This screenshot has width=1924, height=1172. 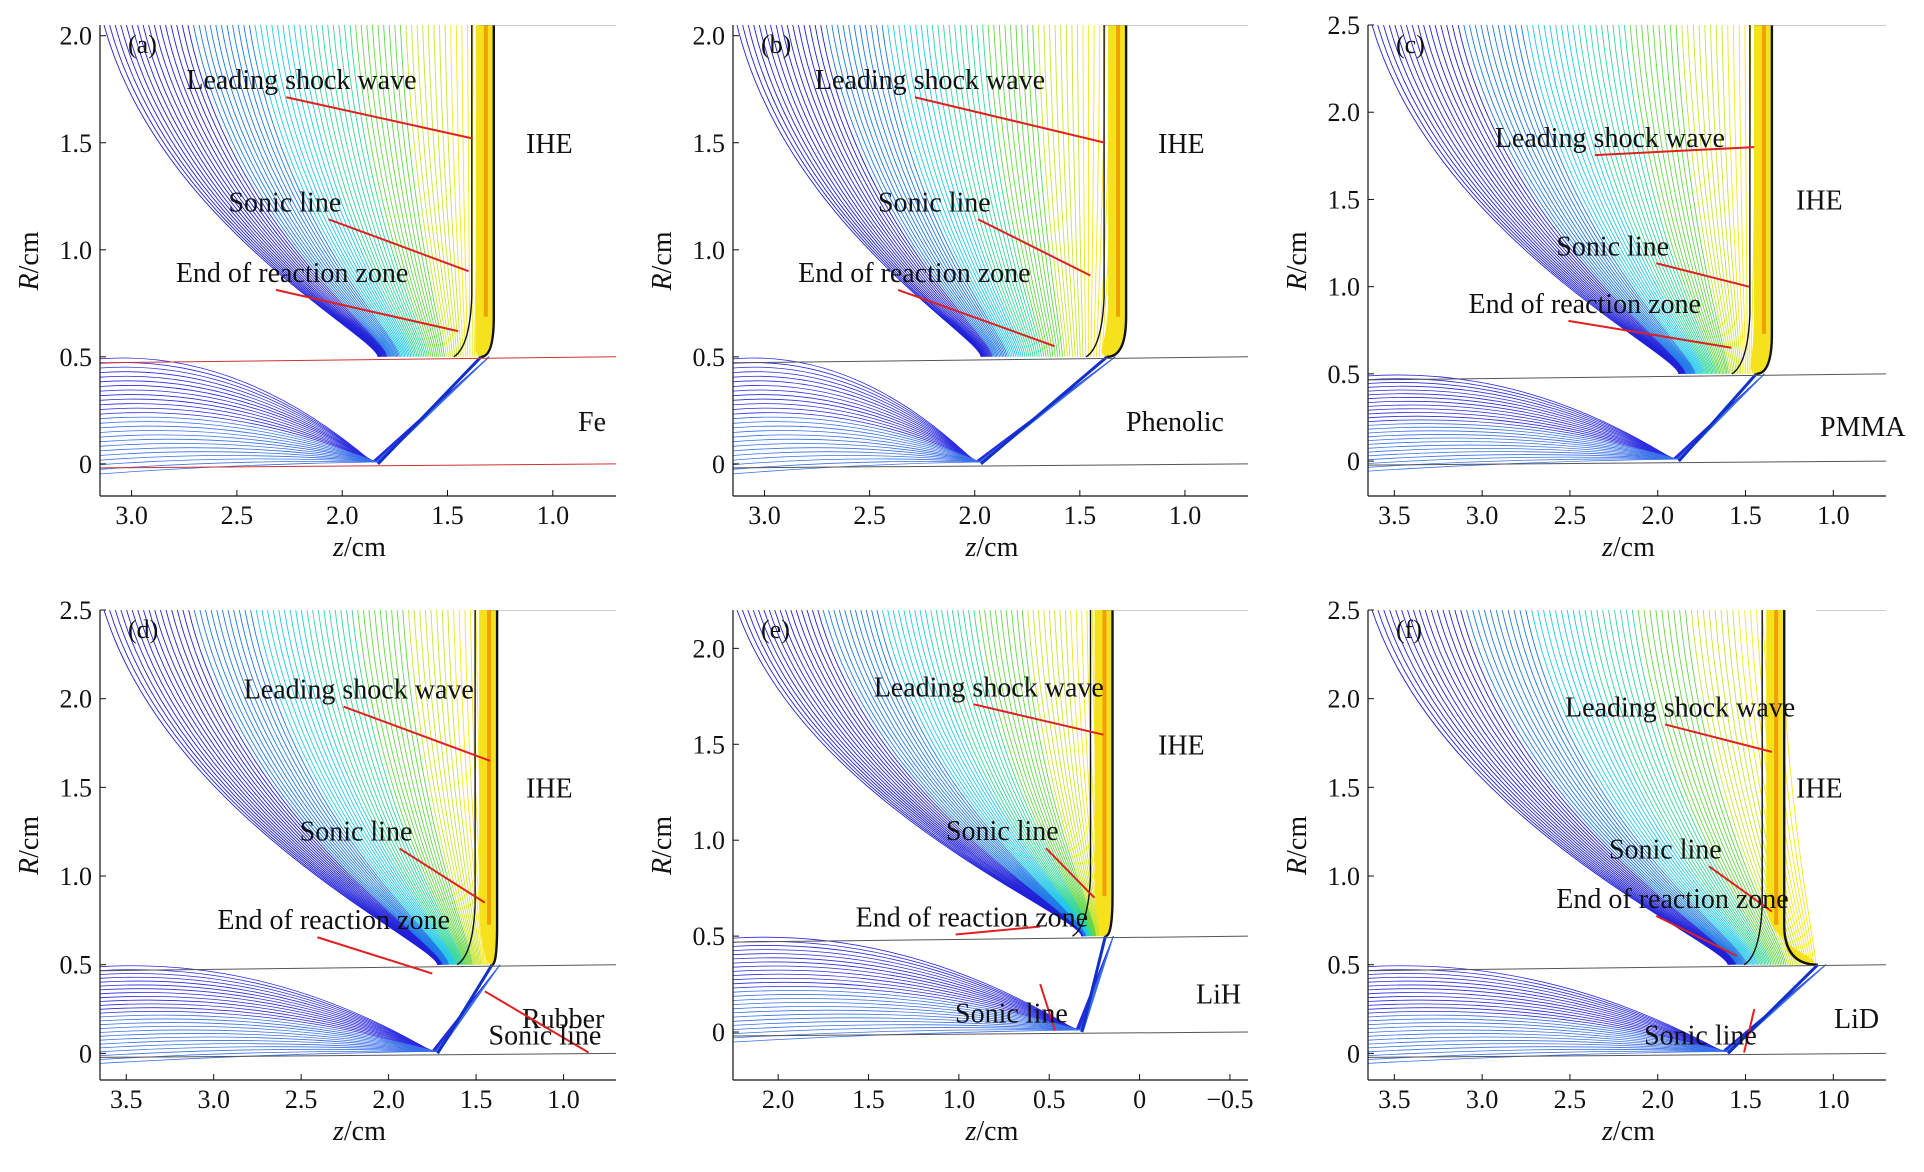 What do you see at coordinates (1791, 787) in the screenshot?
I see `reaction-zone-band` at bounding box center [1791, 787].